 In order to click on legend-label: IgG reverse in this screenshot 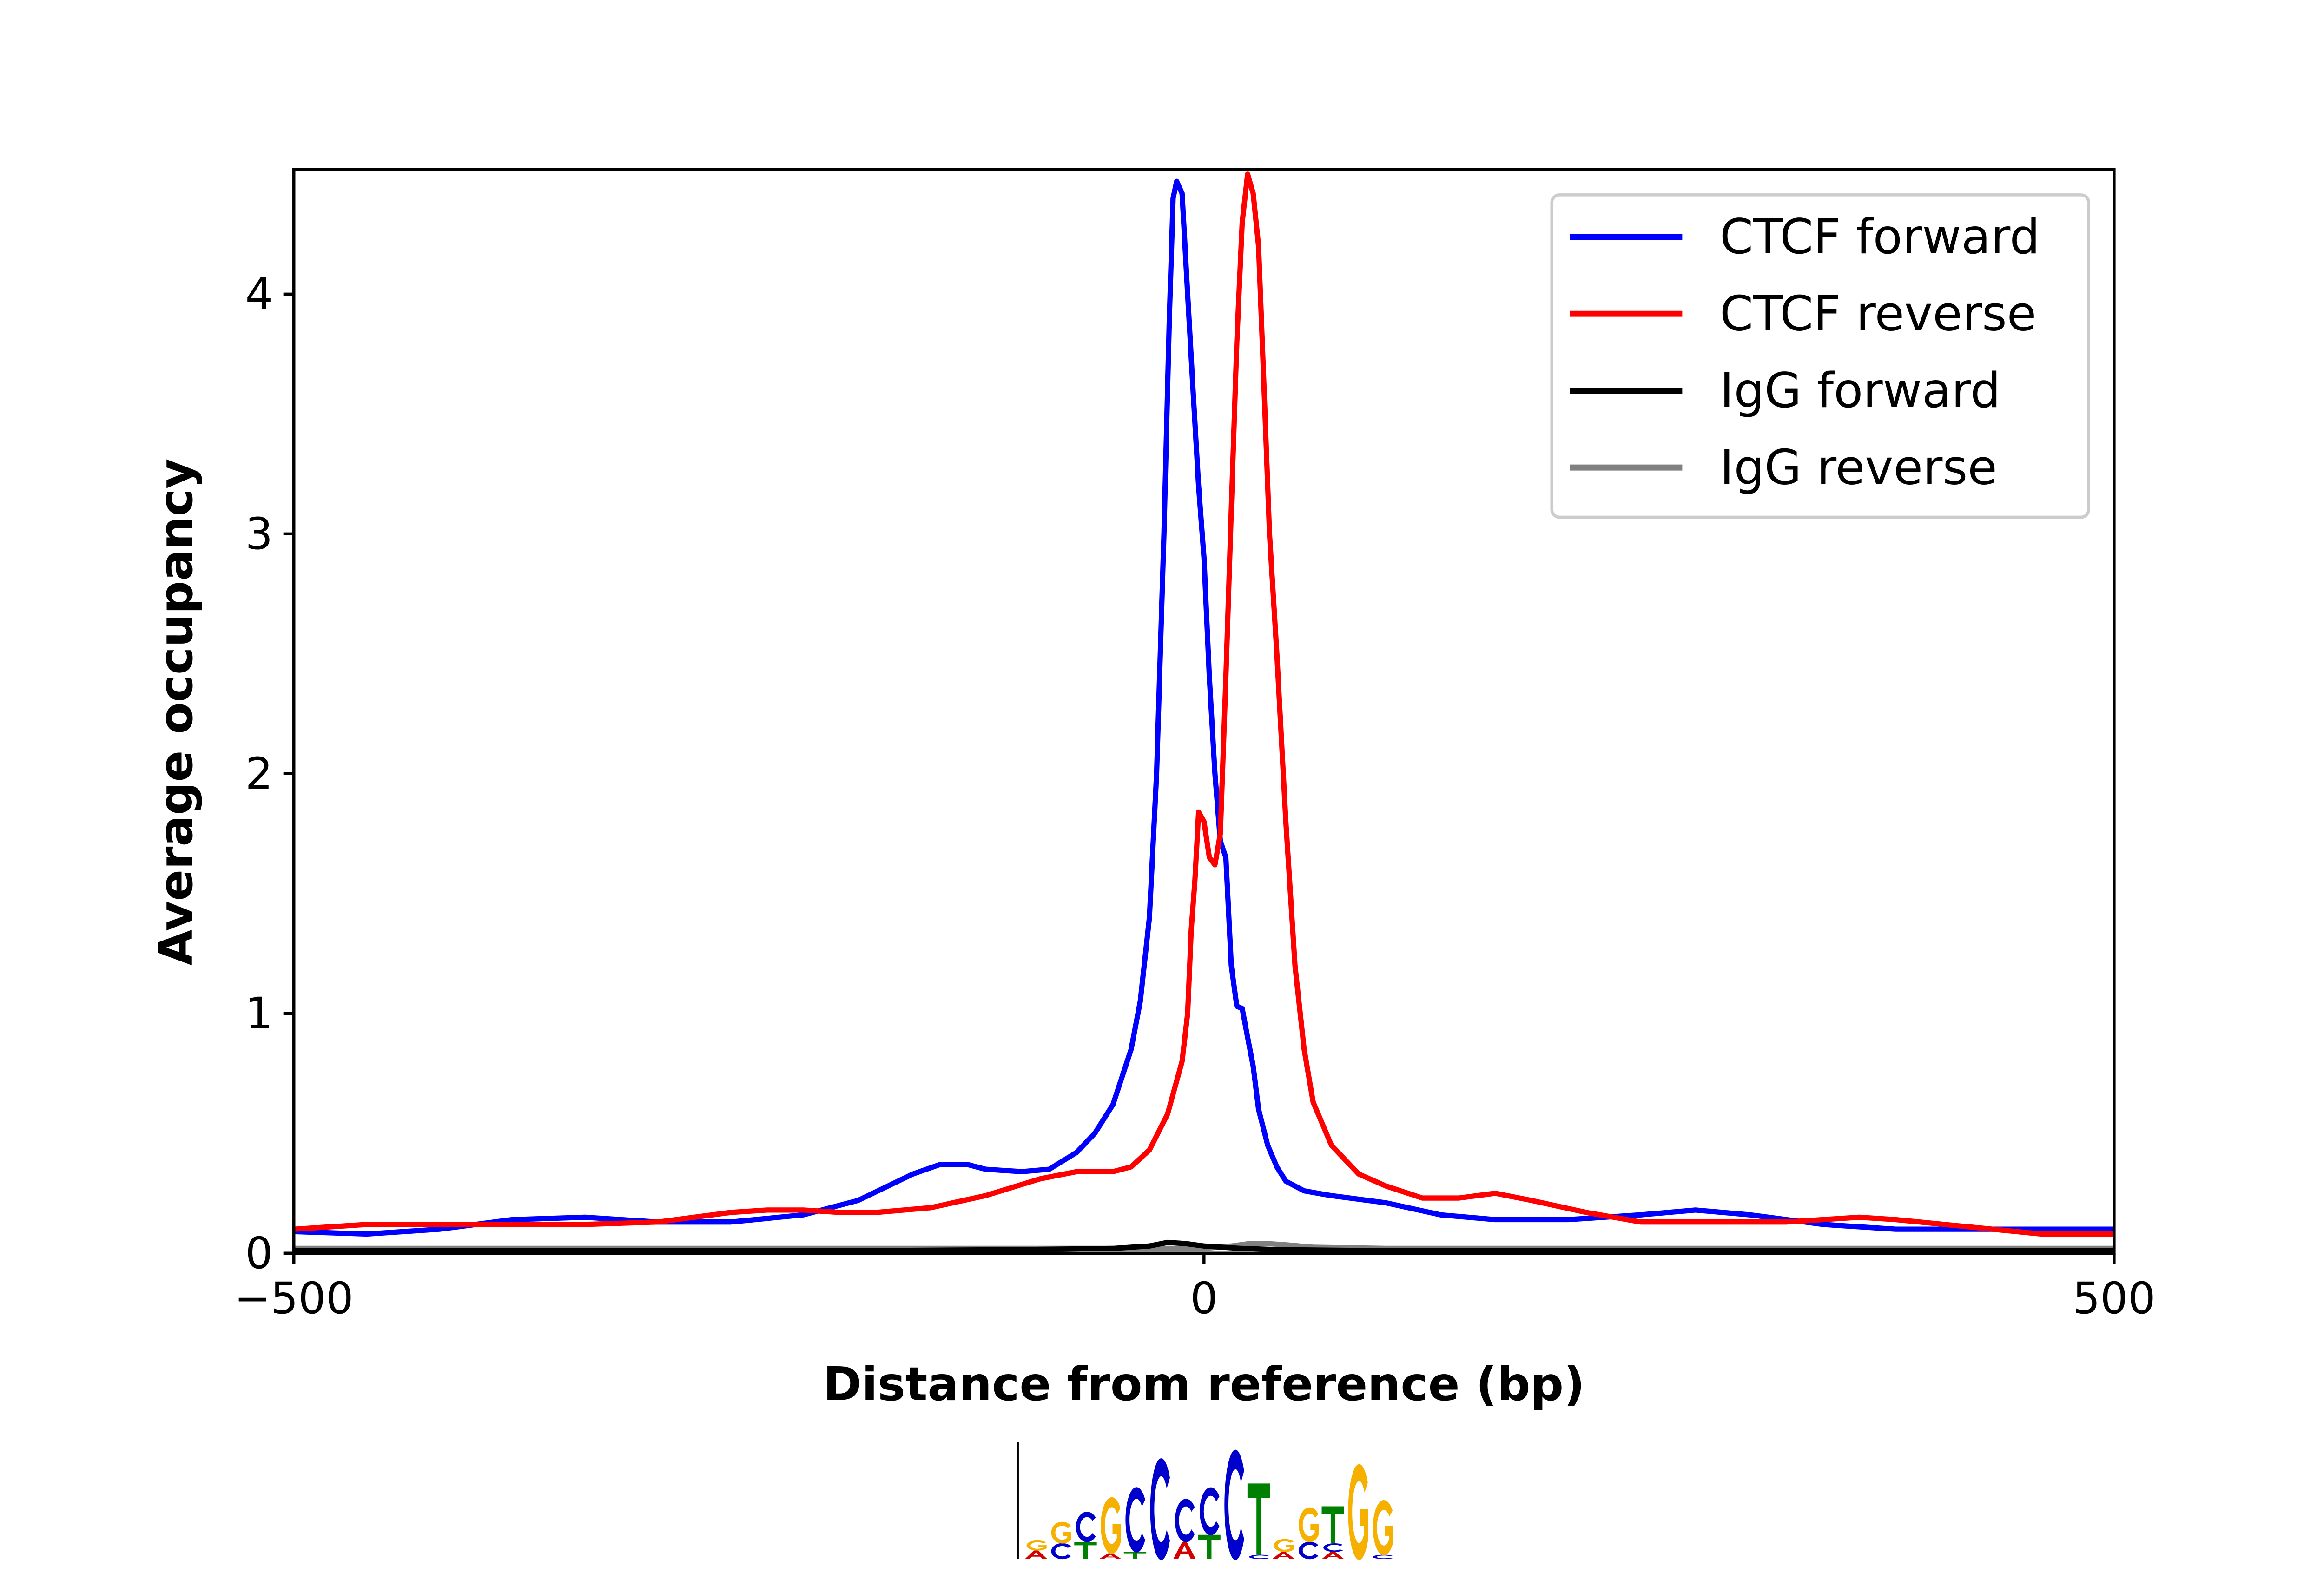, I will do `click(1858, 468)`.